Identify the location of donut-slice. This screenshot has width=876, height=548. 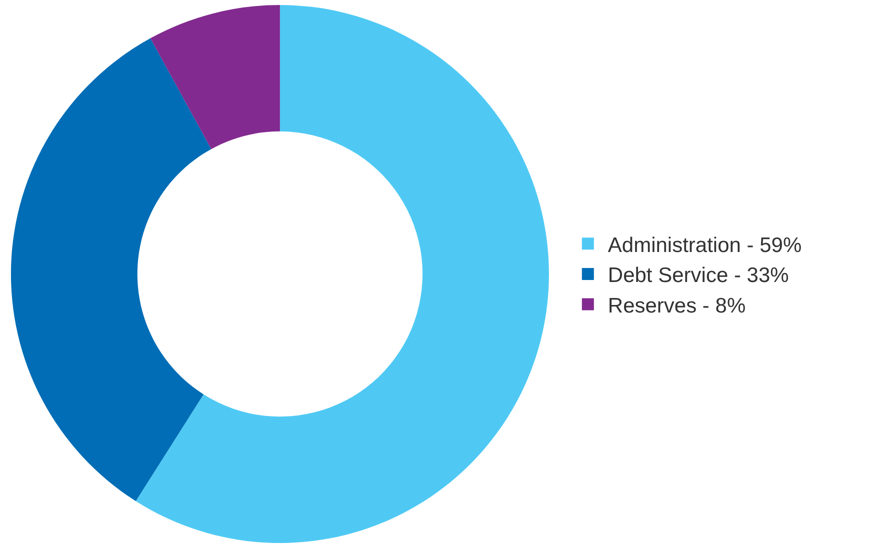
(215, 77).